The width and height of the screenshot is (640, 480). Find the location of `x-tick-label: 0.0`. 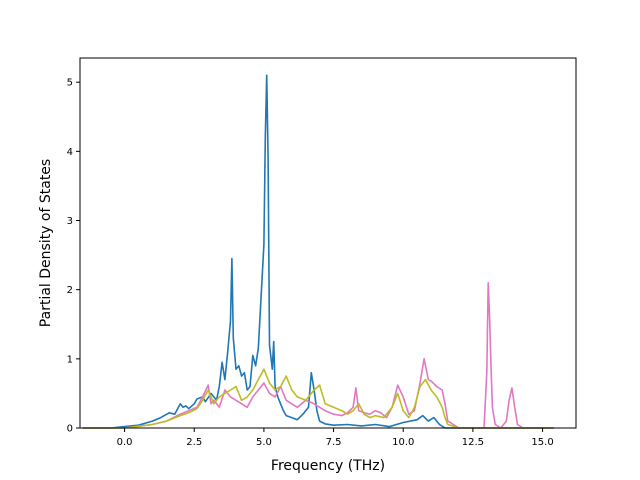

x-tick-label: 0.0 is located at coordinates (125, 442).